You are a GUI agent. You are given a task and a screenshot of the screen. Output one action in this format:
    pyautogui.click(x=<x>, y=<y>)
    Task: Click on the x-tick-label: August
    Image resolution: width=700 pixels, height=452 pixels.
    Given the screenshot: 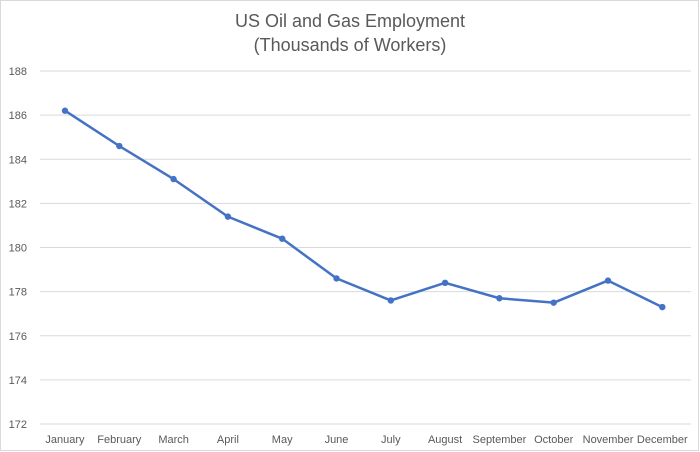 What is the action you would take?
    pyautogui.click(x=445, y=440)
    